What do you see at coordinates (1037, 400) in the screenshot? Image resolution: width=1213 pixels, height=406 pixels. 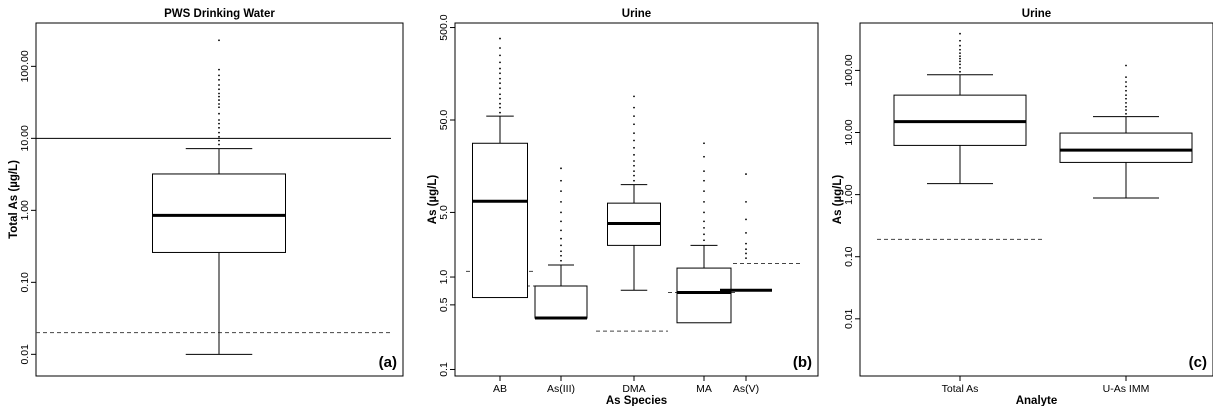 I see `x-axis-label: Analyte` at bounding box center [1037, 400].